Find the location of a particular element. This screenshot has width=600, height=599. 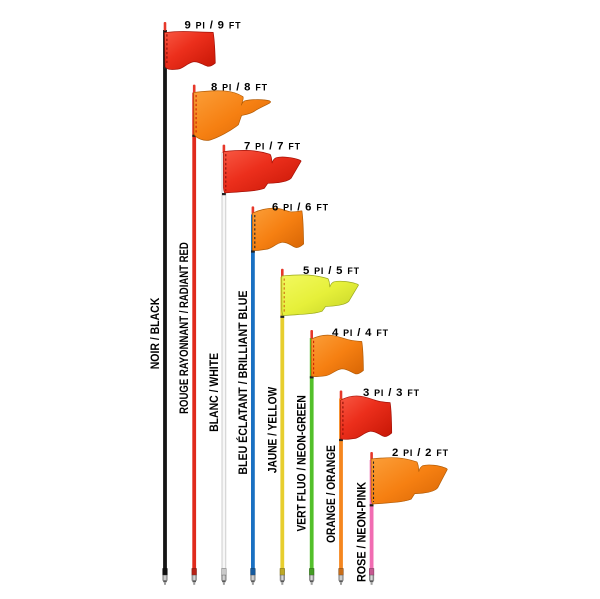

svg-text: ROSE / NEON-PINK is located at coordinates (362, 532).